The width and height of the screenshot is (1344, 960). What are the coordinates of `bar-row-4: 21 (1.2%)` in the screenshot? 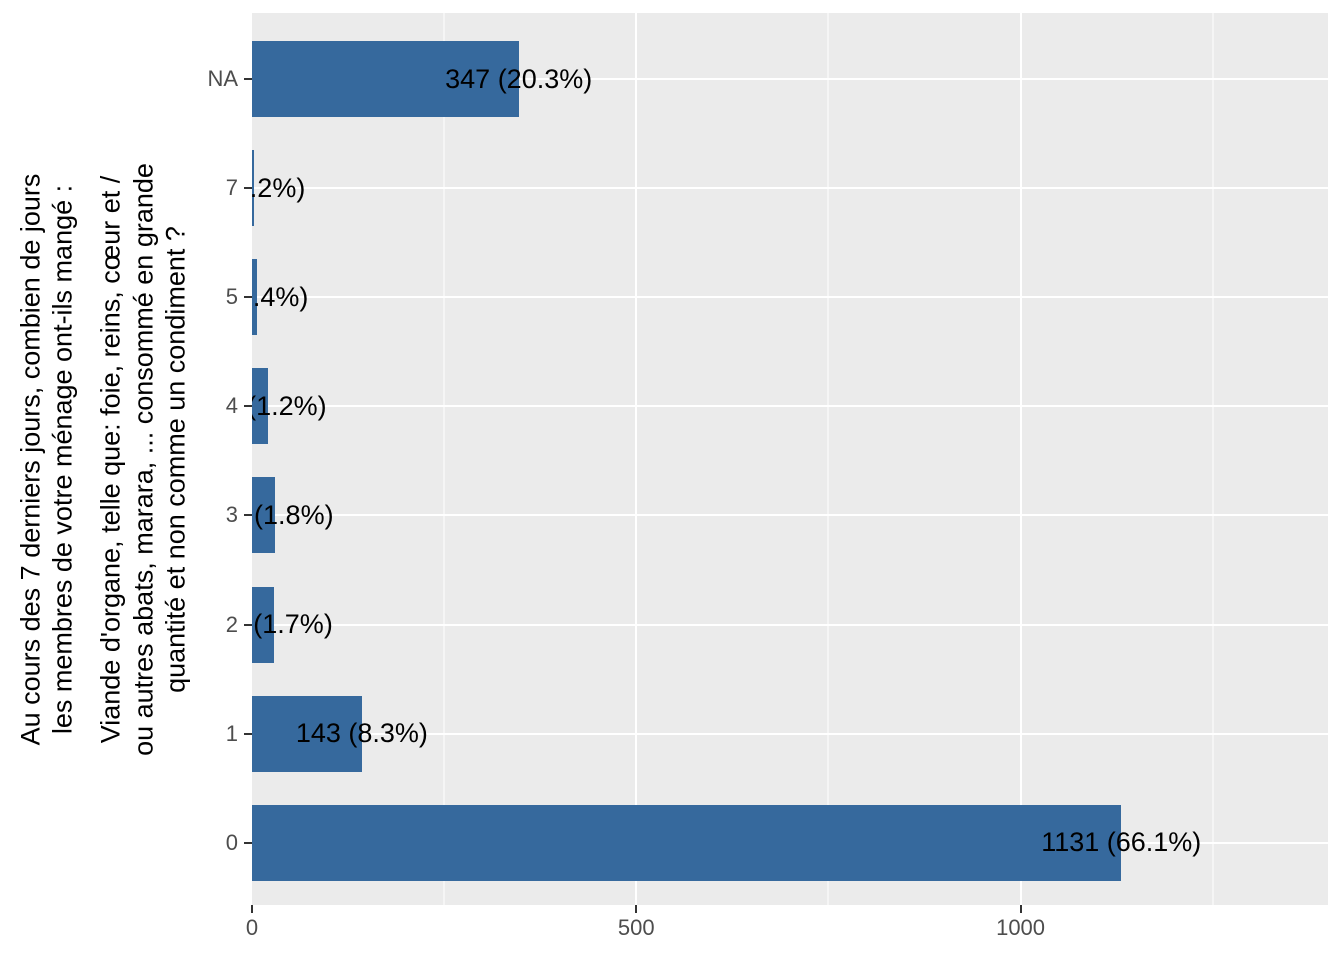 It's located at (790, 406).